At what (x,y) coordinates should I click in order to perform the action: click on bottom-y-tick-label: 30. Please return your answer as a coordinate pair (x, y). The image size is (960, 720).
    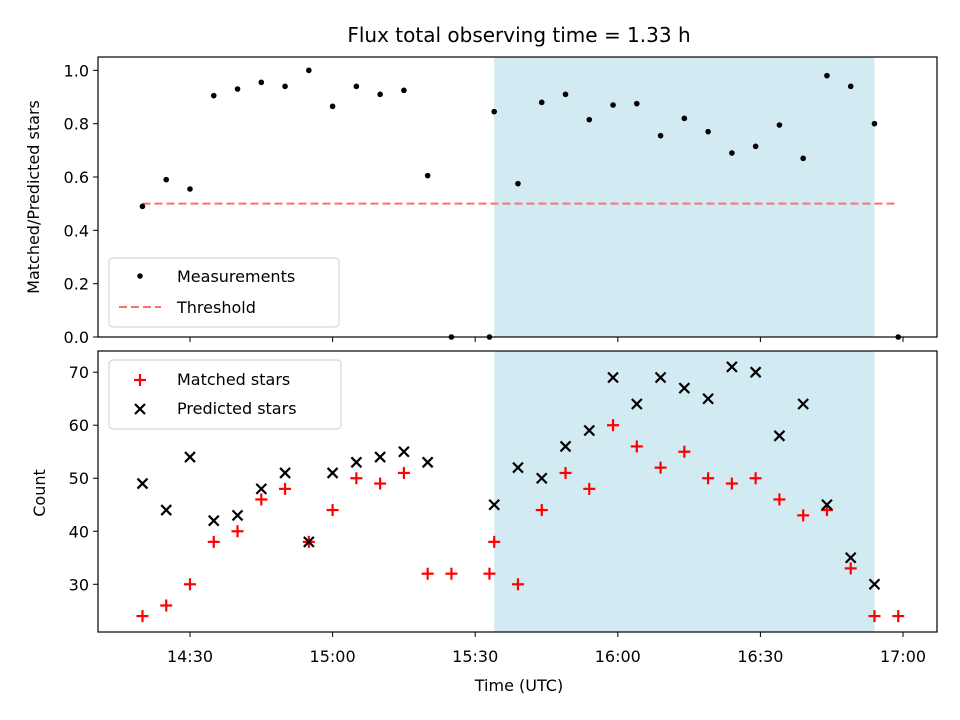
    Looking at the image, I should click on (79, 584).